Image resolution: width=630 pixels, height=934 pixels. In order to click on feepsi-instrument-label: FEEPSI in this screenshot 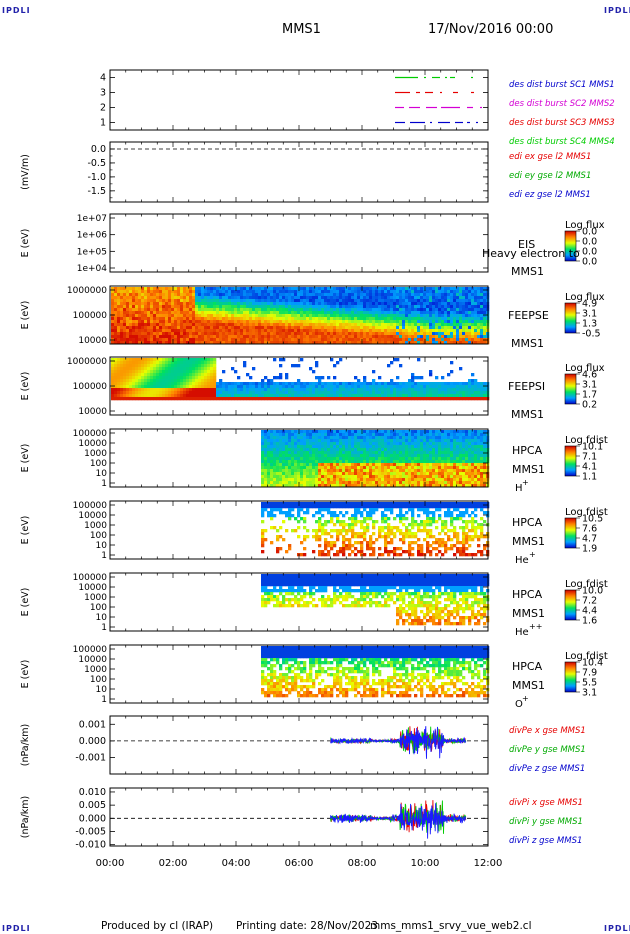, I will do `click(526, 386)`.